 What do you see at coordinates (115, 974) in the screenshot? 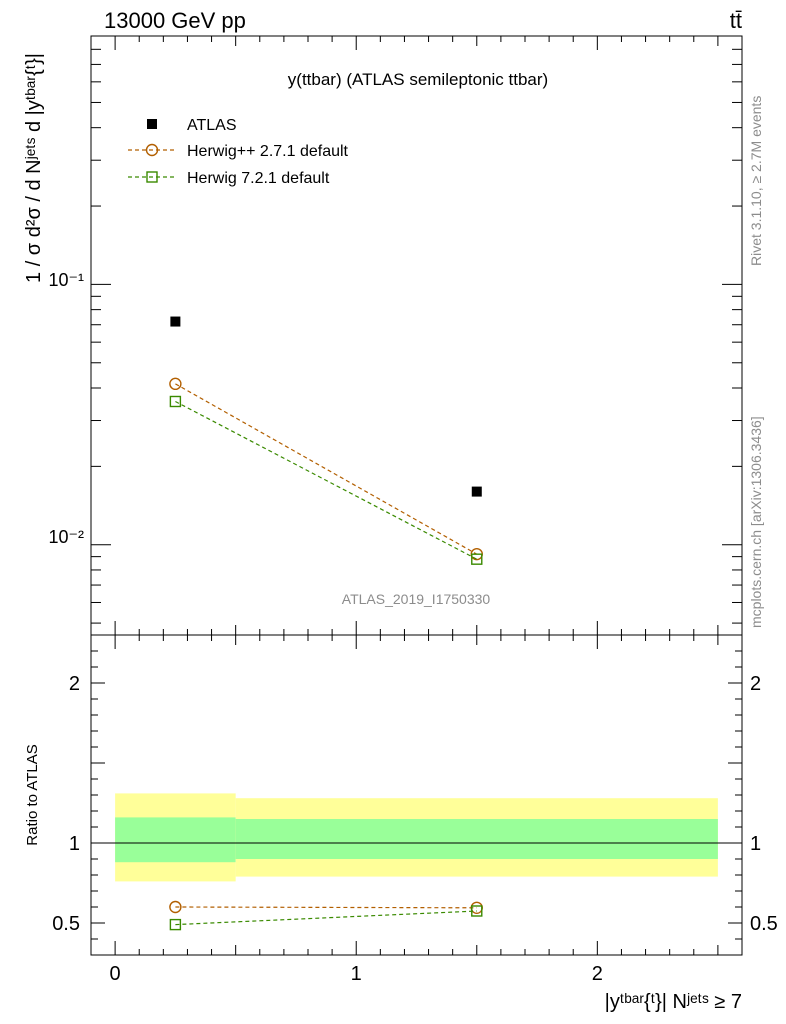
I see `xtick-label-0: 0` at bounding box center [115, 974].